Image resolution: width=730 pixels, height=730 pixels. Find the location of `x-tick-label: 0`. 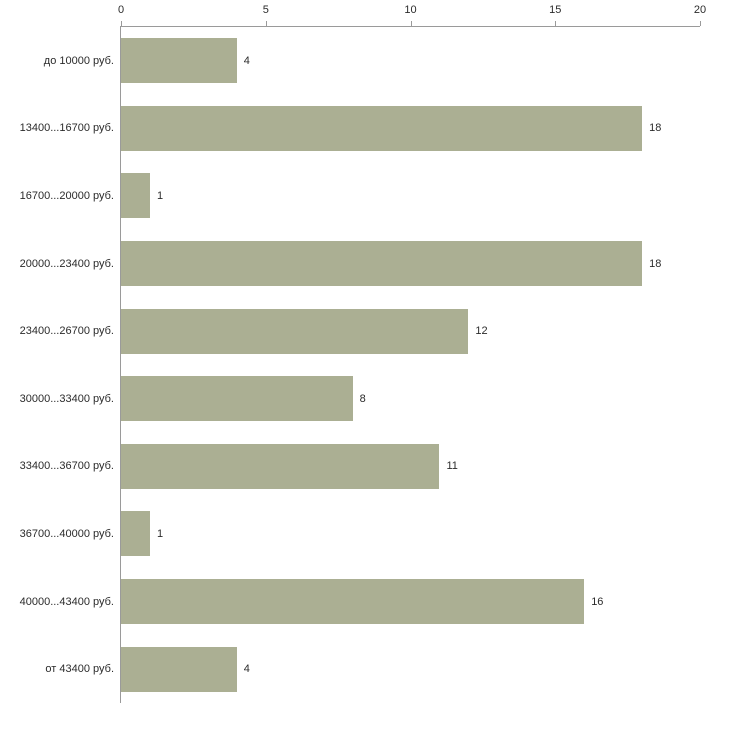

x-tick-label: 0 is located at coordinates (121, 10).